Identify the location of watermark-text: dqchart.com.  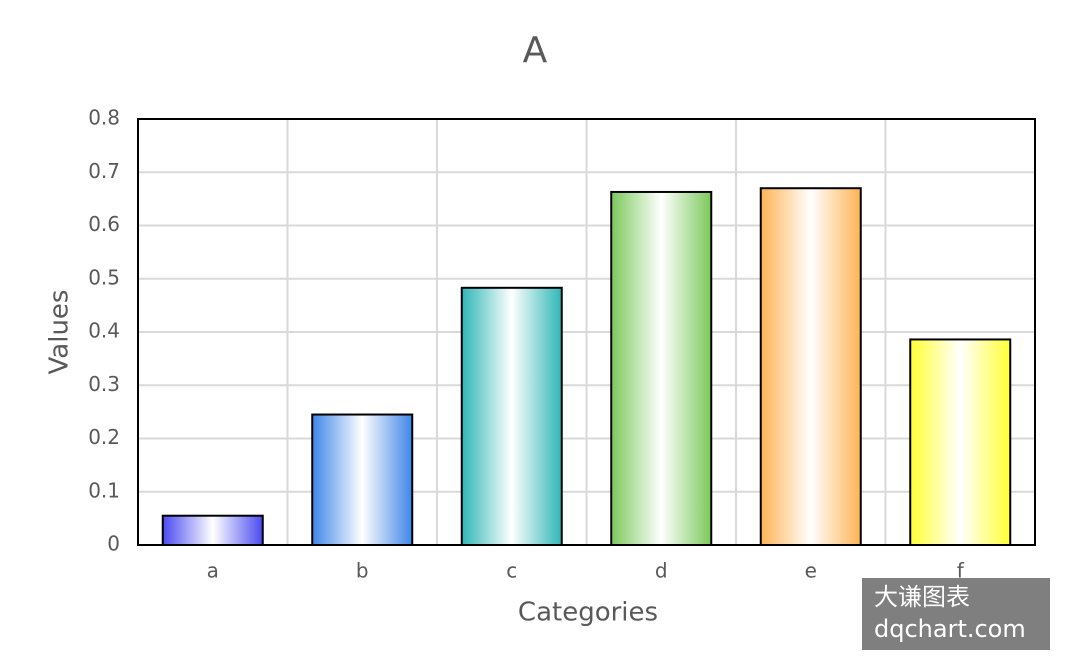
(950, 629).